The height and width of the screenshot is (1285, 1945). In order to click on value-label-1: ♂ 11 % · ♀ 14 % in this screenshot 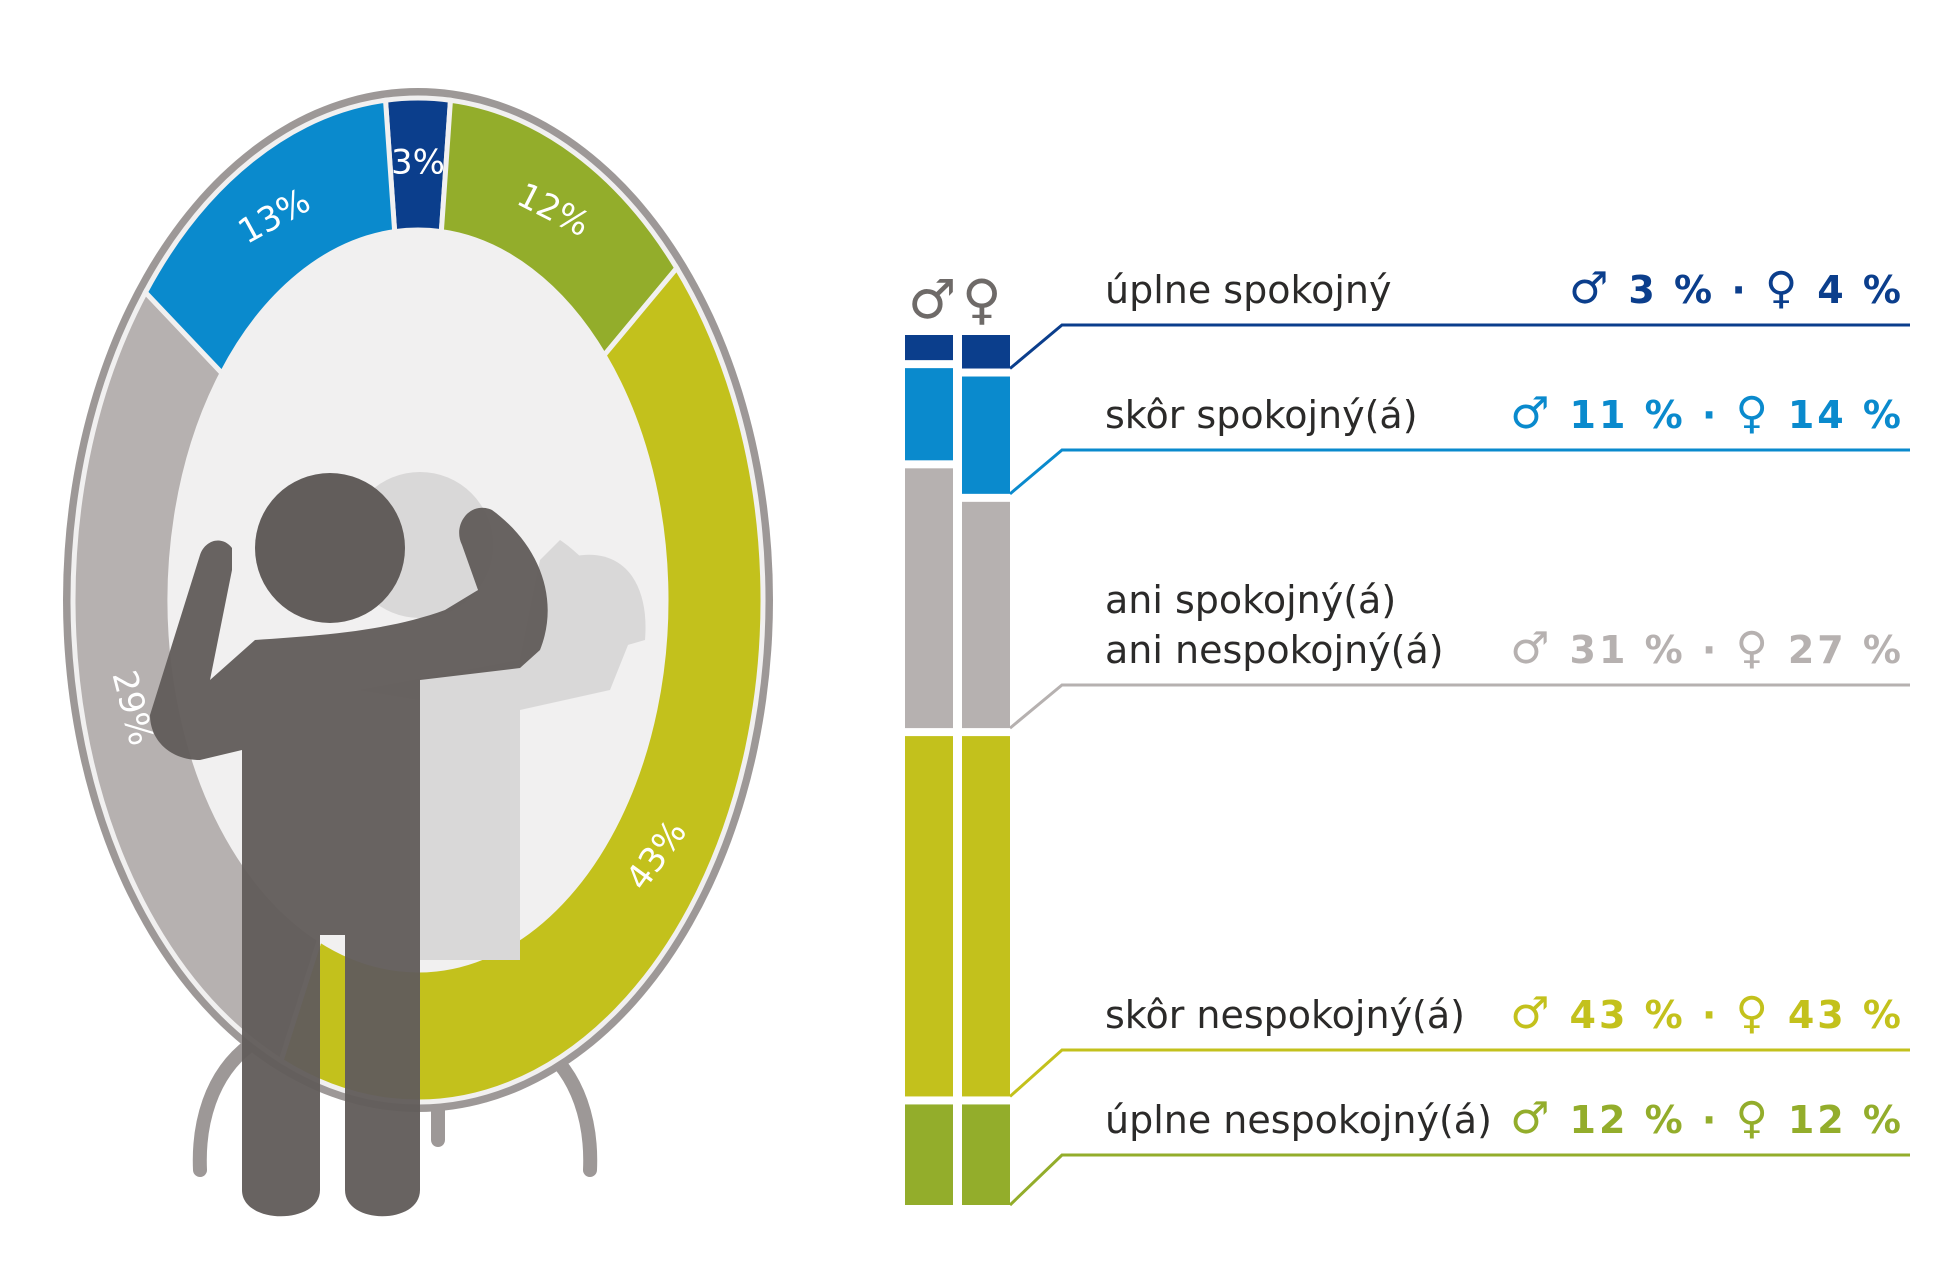, I will do `click(1707, 413)`.